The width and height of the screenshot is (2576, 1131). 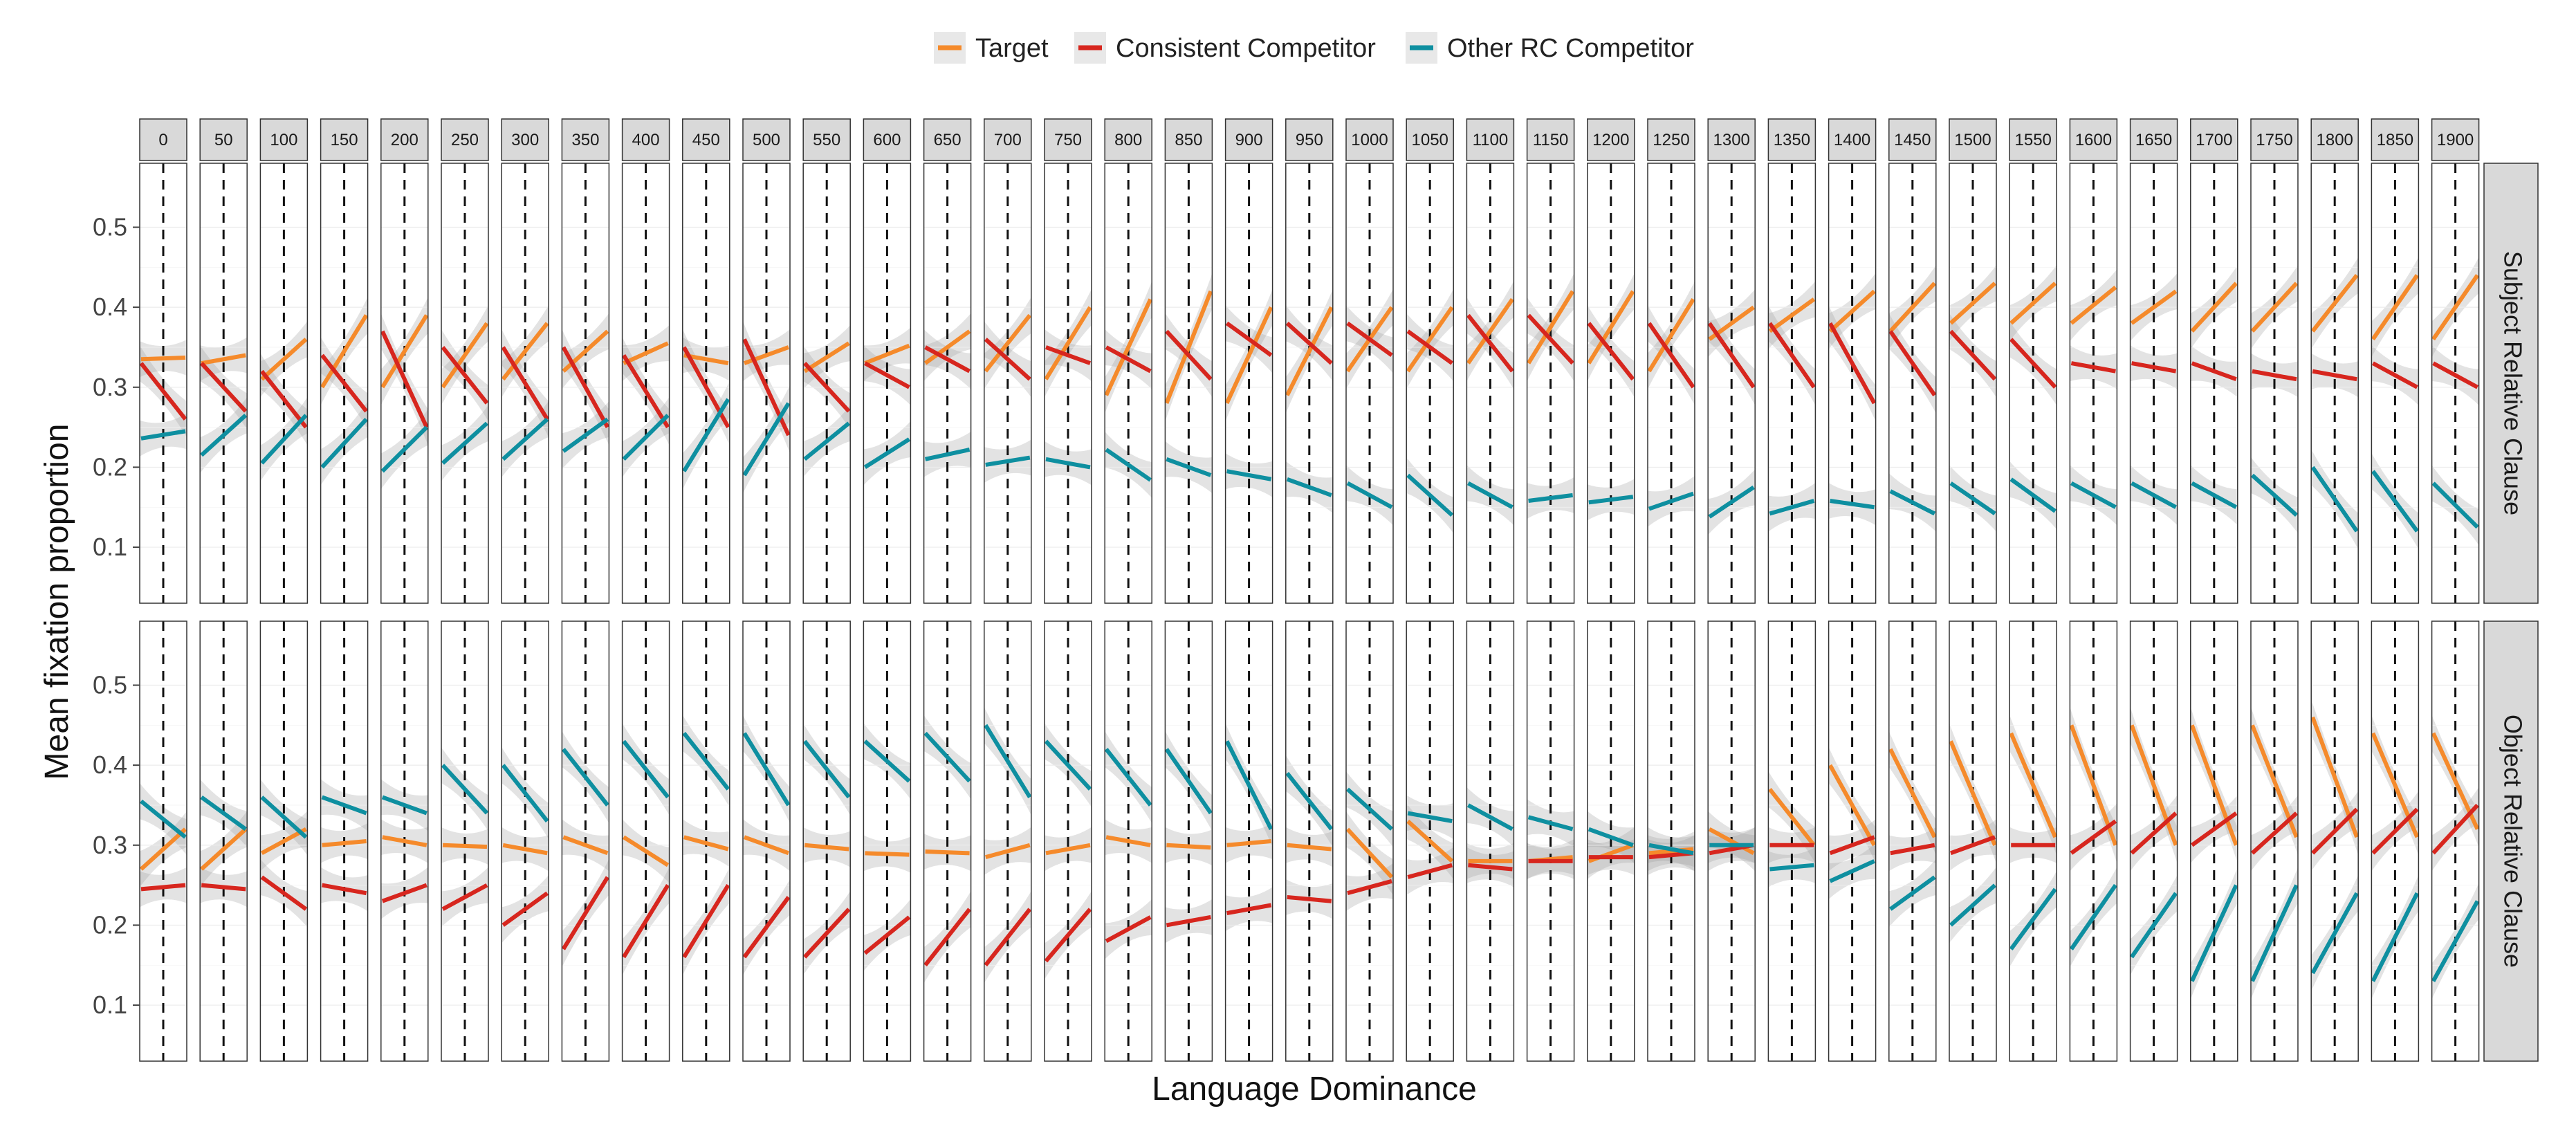 I want to click on panel-strip-label: 50, so click(x=223, y=140).